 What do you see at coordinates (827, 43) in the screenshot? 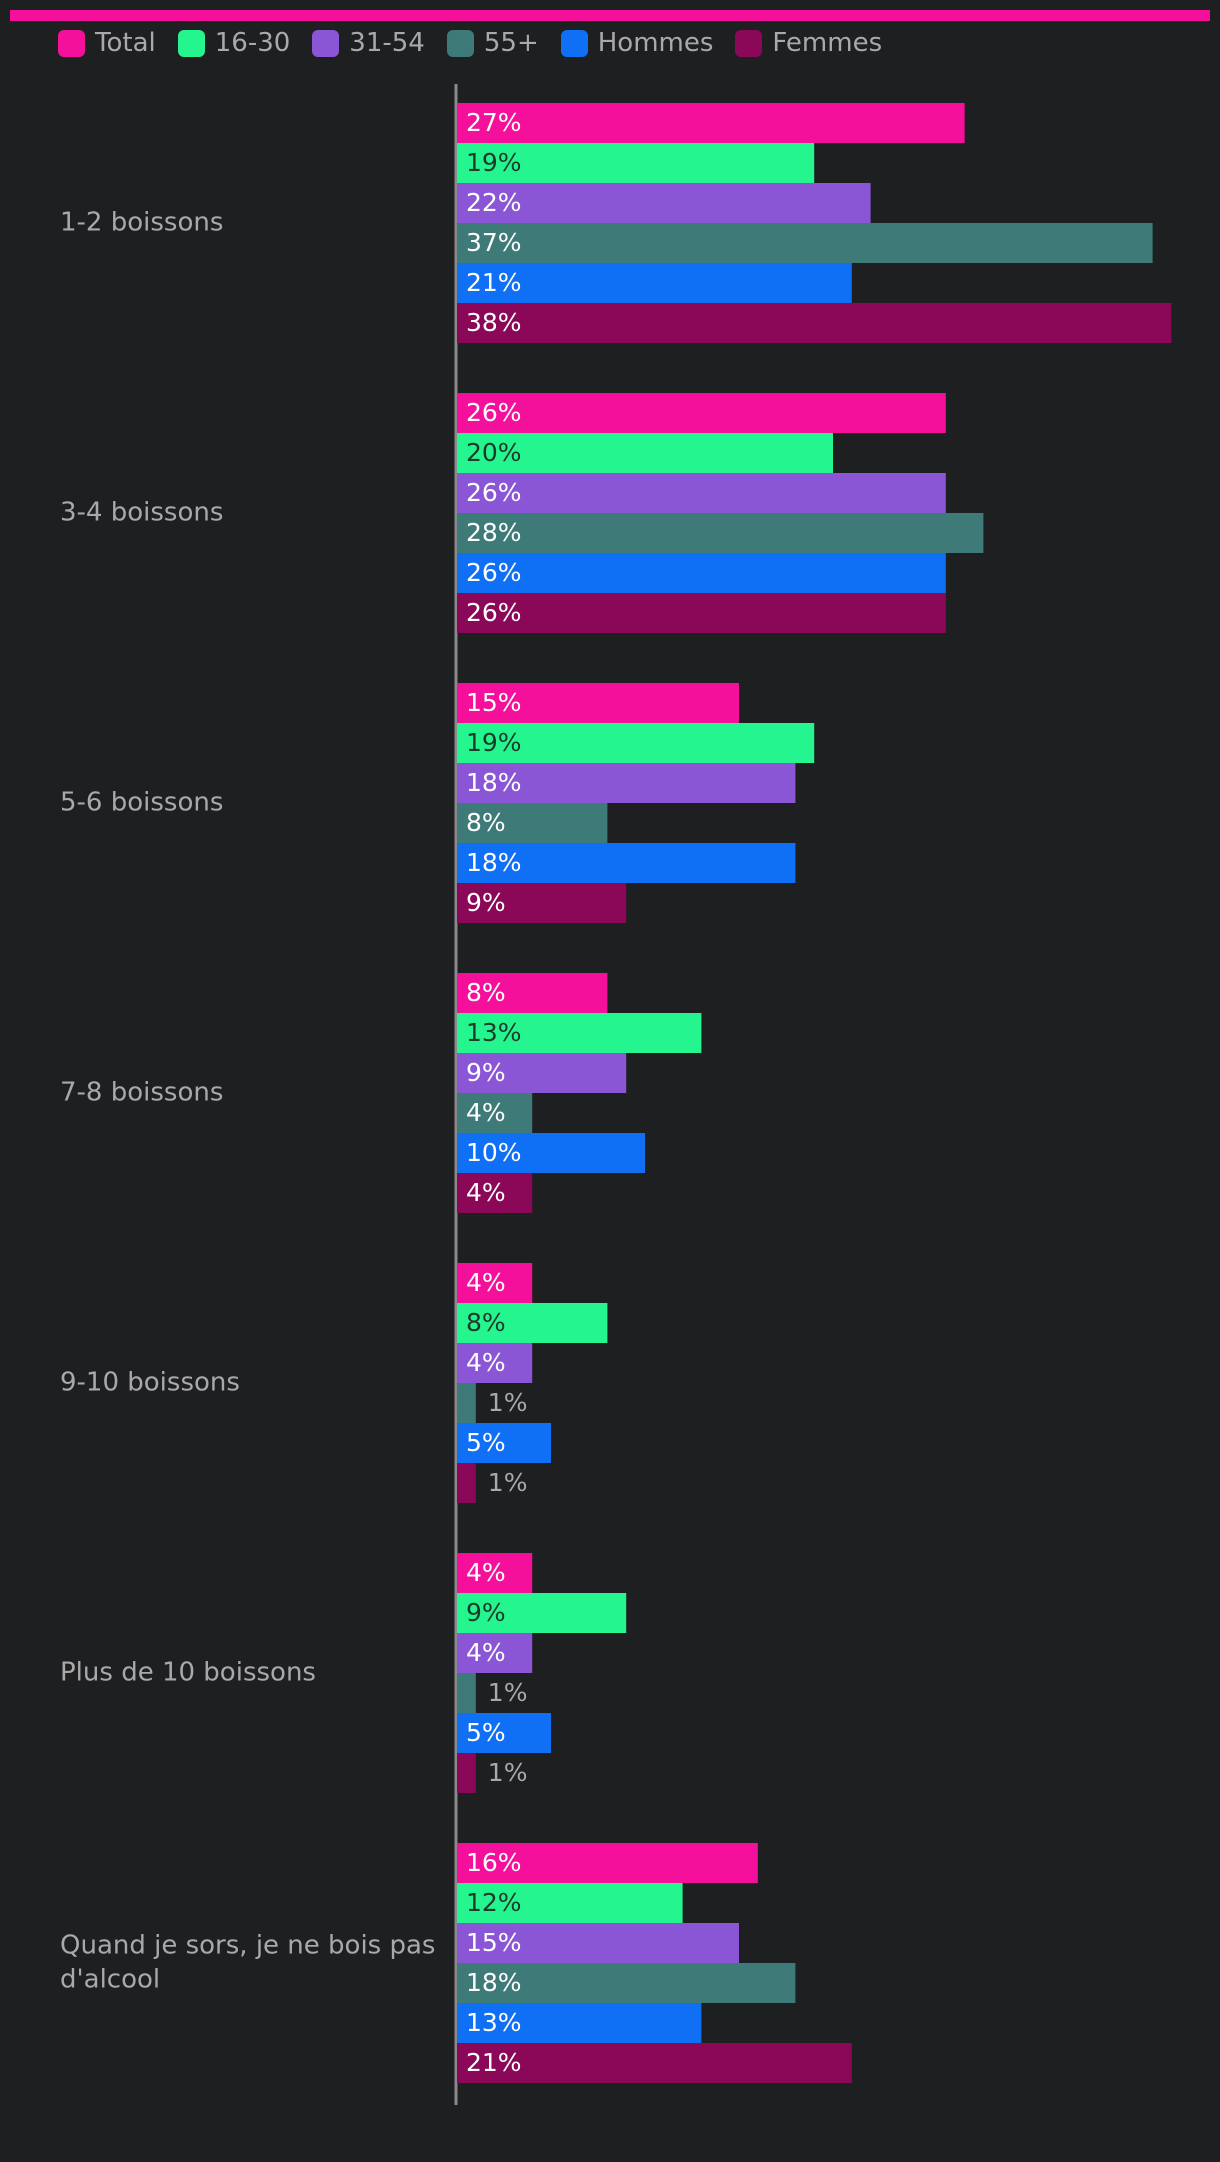
I see `legend-label: Femmes` at bounding box center [827, 43].